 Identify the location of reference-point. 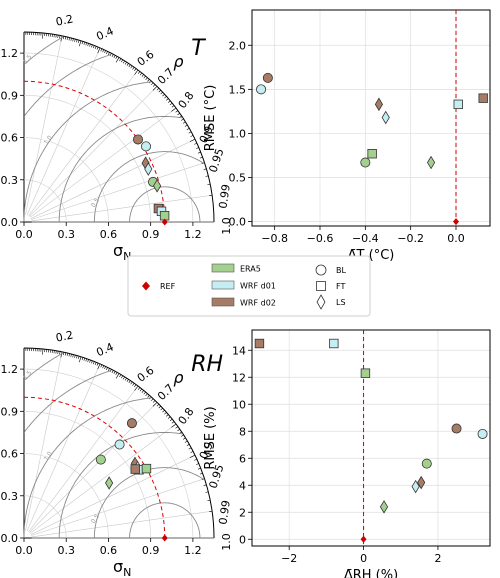
(456, 222).